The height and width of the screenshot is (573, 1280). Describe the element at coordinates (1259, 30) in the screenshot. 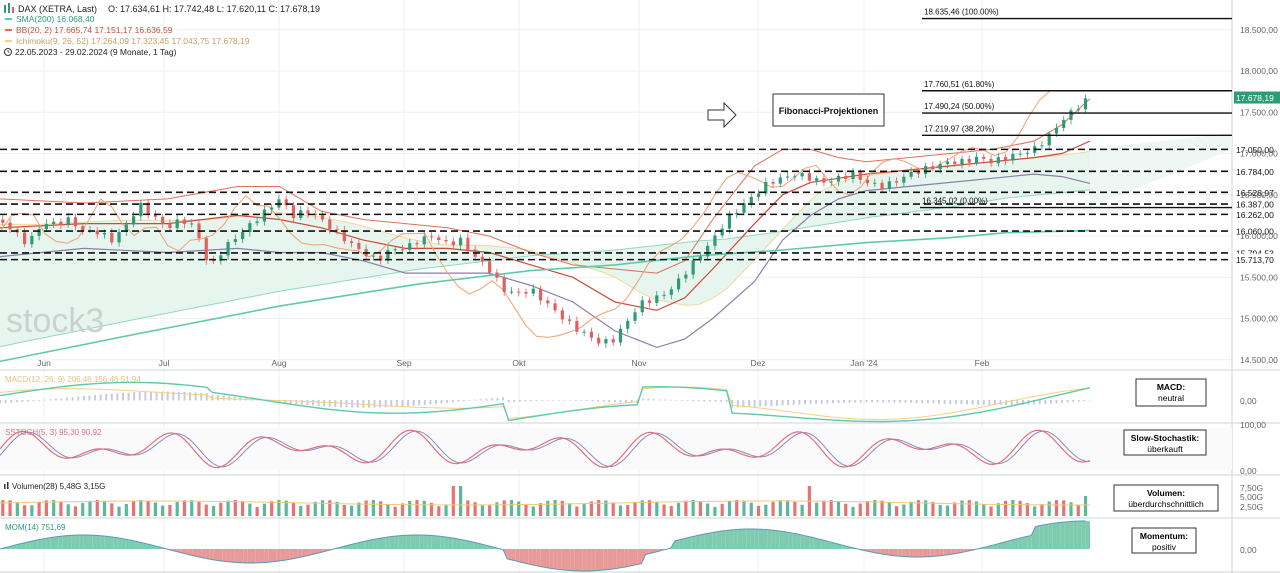

I see `price-tick: 18.500,00` at that location.